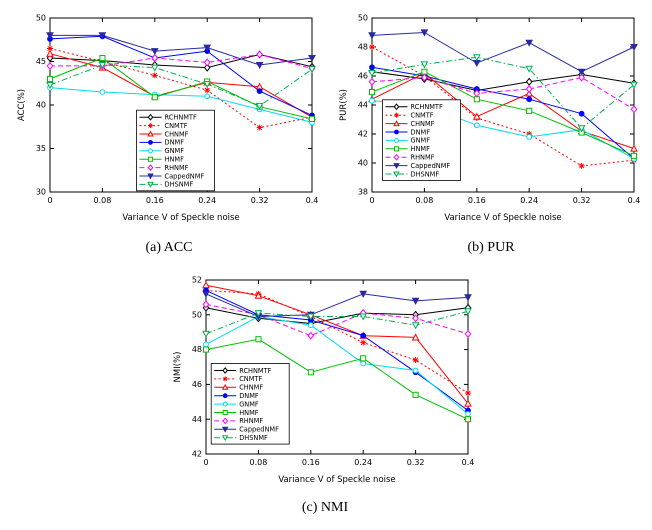 Image resolution: width=652 pixels, height=530 pixels. I want to click on svg-text: 38, so click(363, 192).